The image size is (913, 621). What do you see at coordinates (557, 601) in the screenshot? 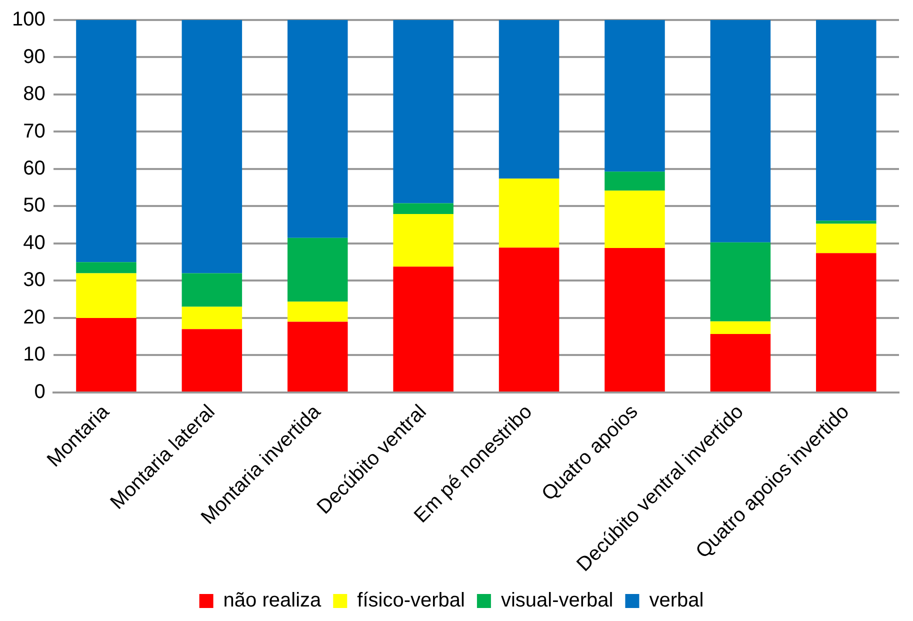
I see `legend-label: visual-verbal` at bounding box center [557, 601].